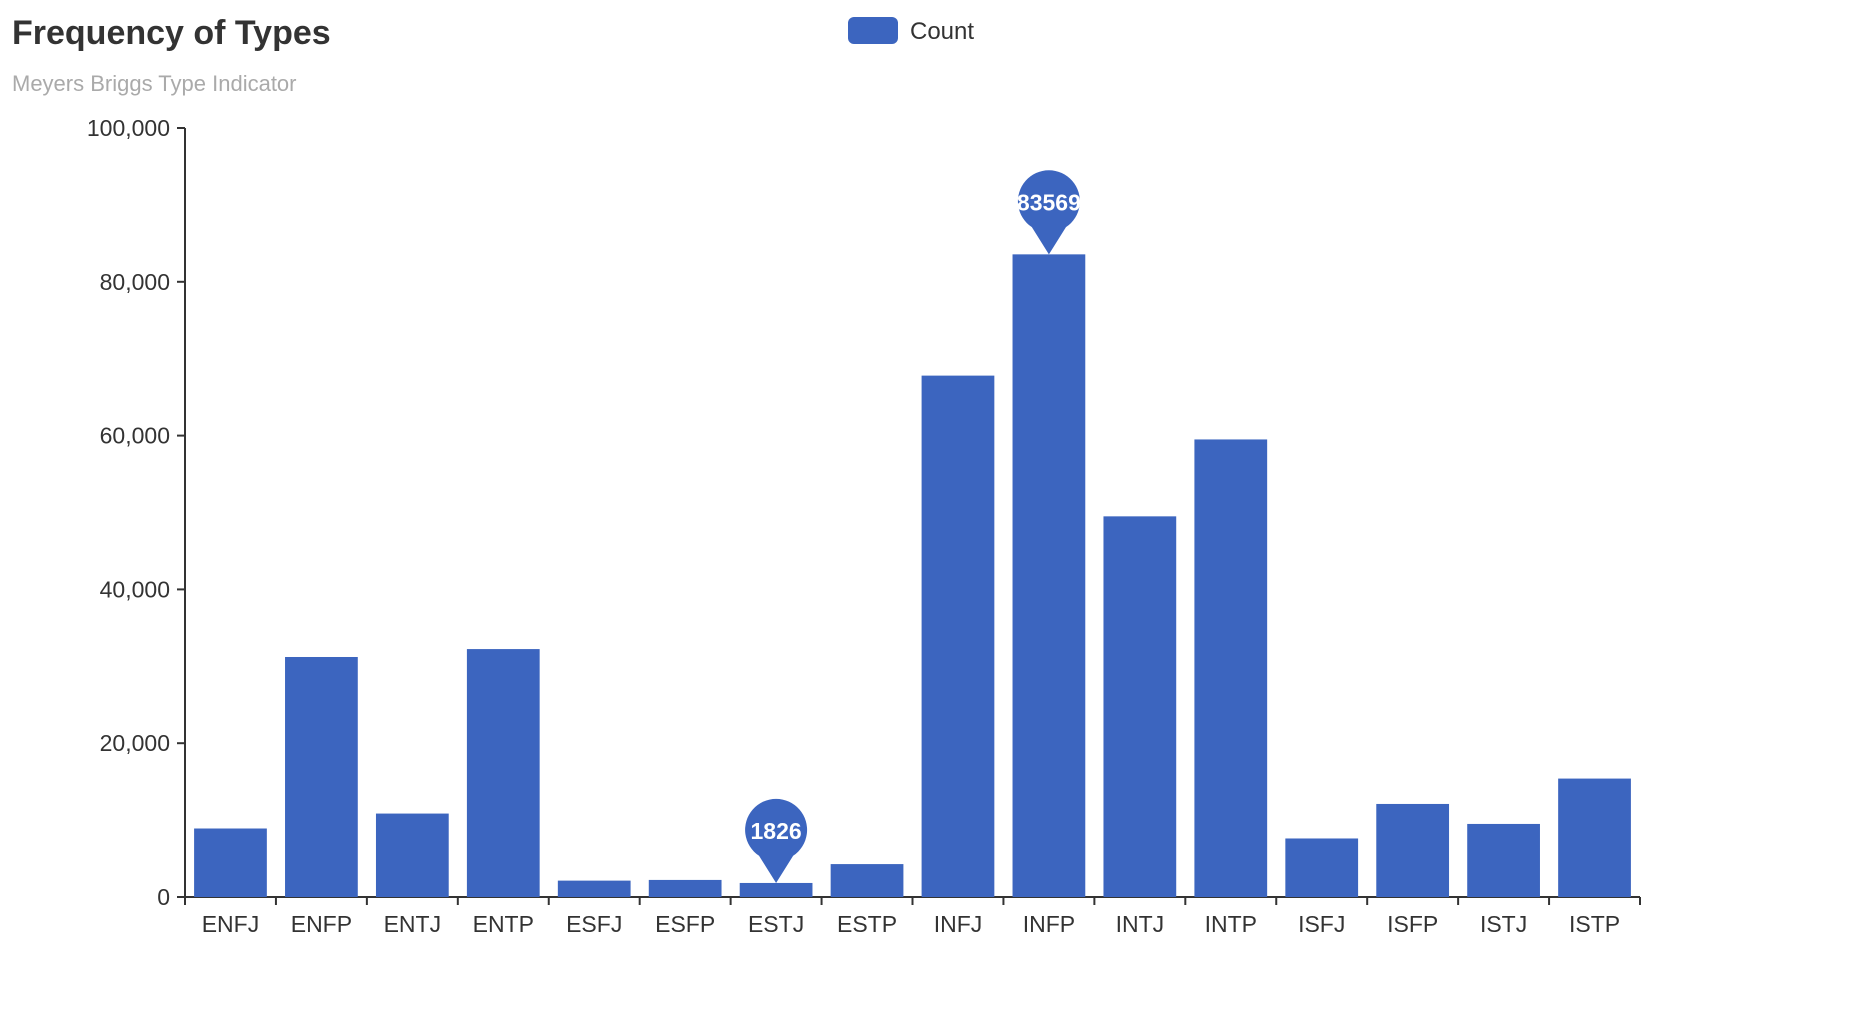  Describe the element at coordinates (171, 33) in the screenshot. I see `chart-title: Frequency of Types` at that location.